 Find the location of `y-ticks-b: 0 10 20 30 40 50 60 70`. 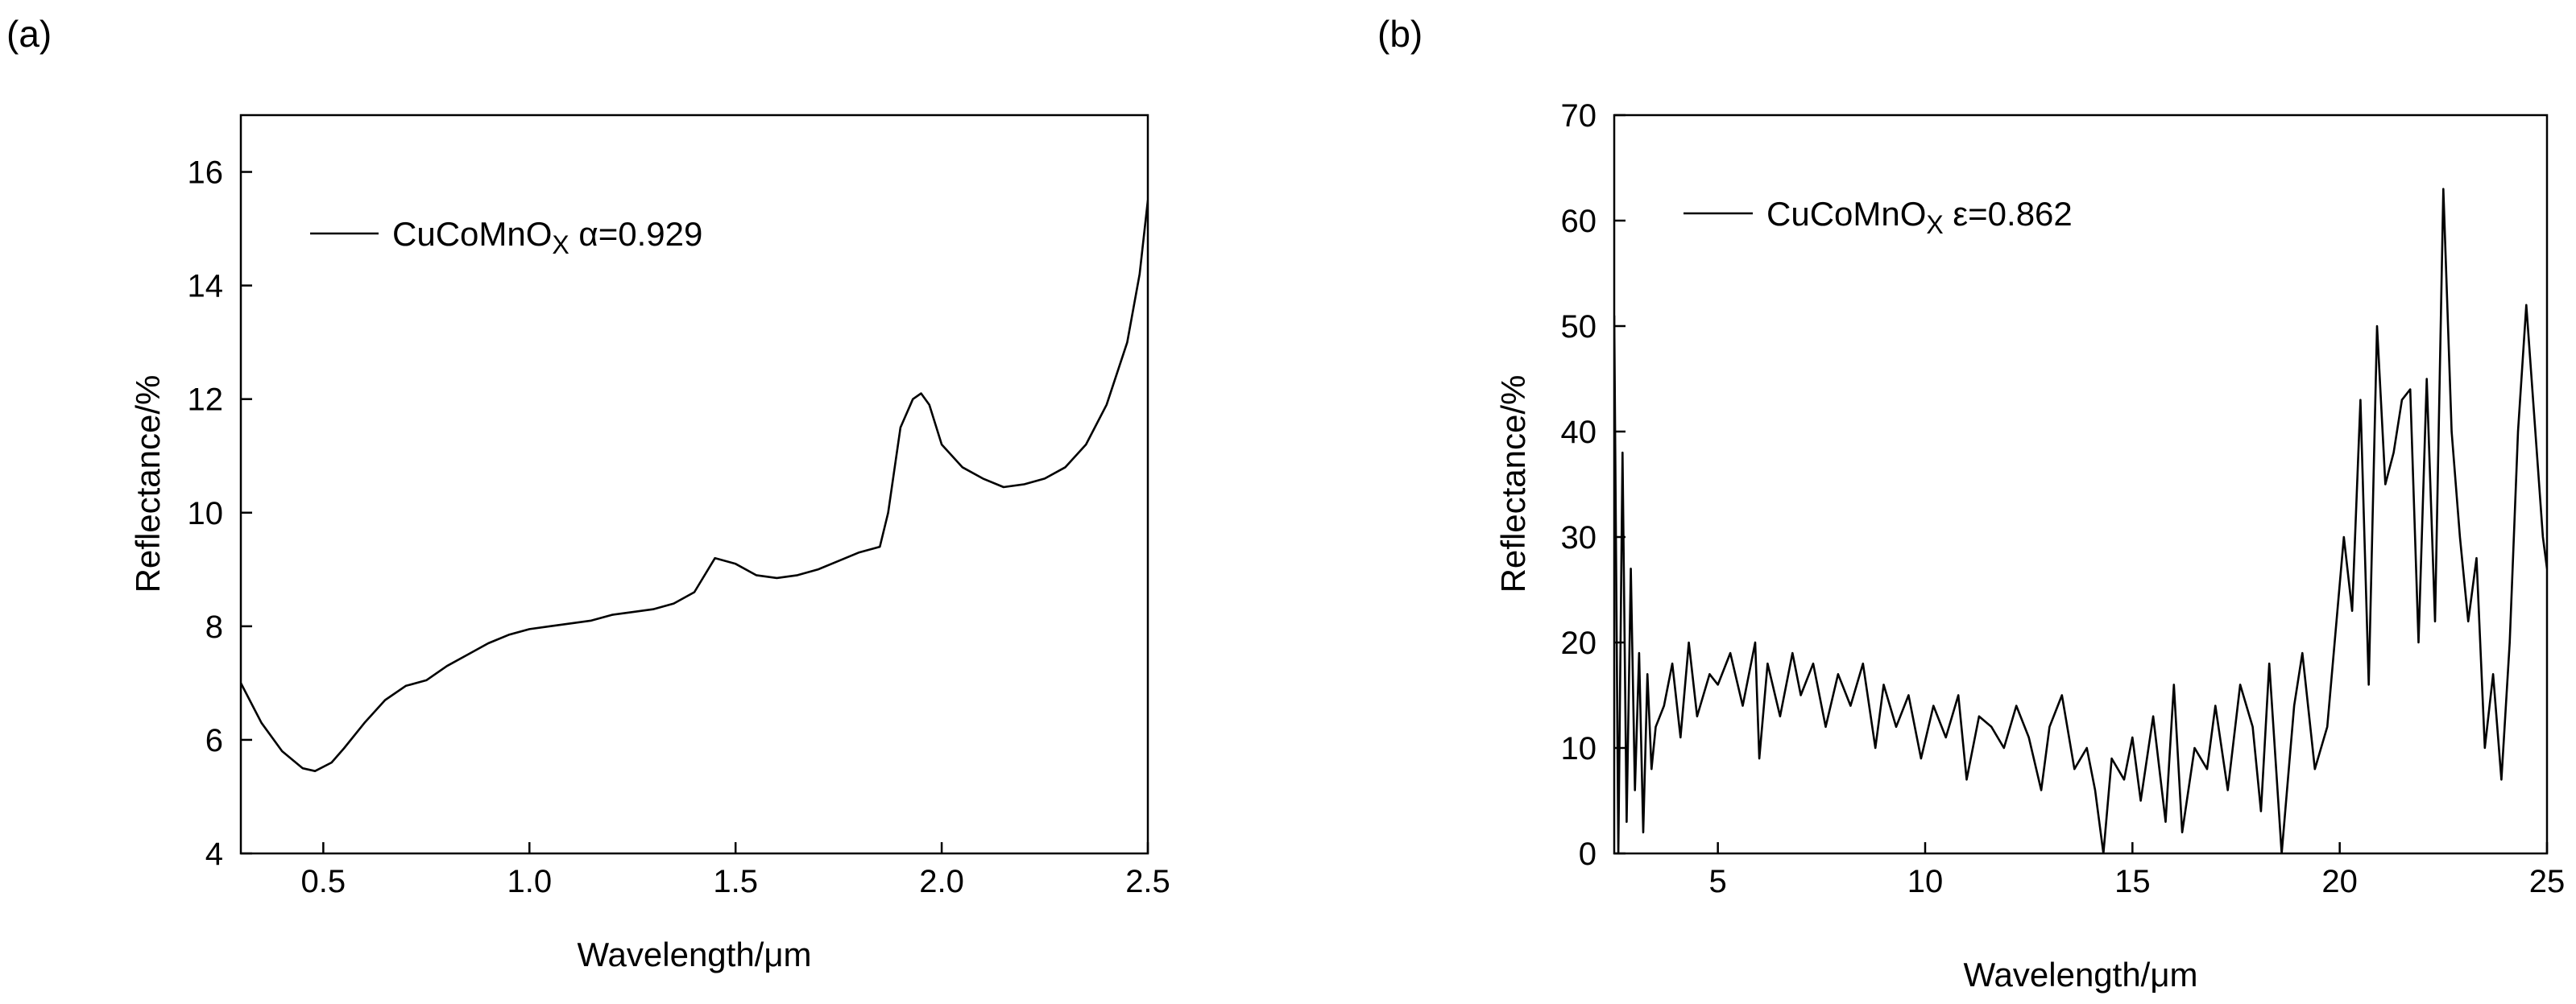

y-ticks-b: 0 10 20 30 40 50 60 70 is located at coordinates (1593, 485).